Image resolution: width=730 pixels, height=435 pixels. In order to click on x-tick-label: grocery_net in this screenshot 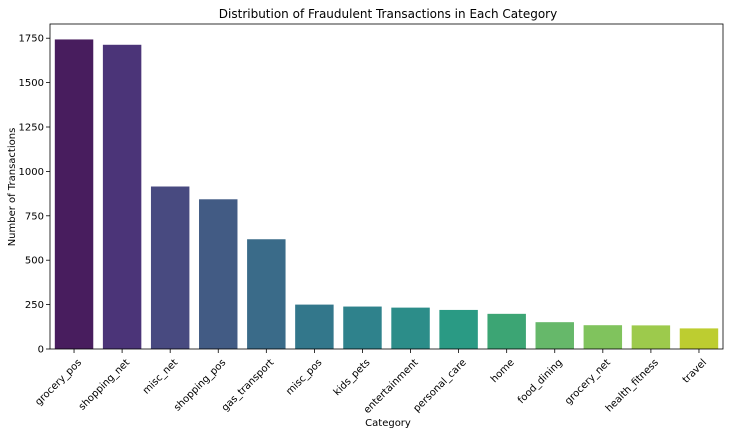, I will do `click(588, 382)`.